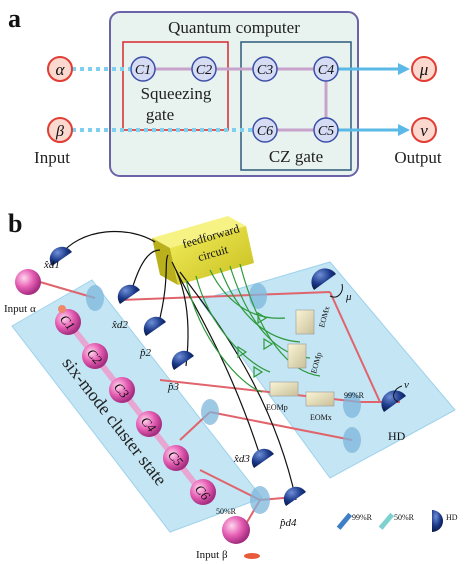 The image size is (465, 564). What do you see at coordinates (288, 523) in the screenshot?
I see `pd4-label: p̂d4` at bounding box center [288, 523].